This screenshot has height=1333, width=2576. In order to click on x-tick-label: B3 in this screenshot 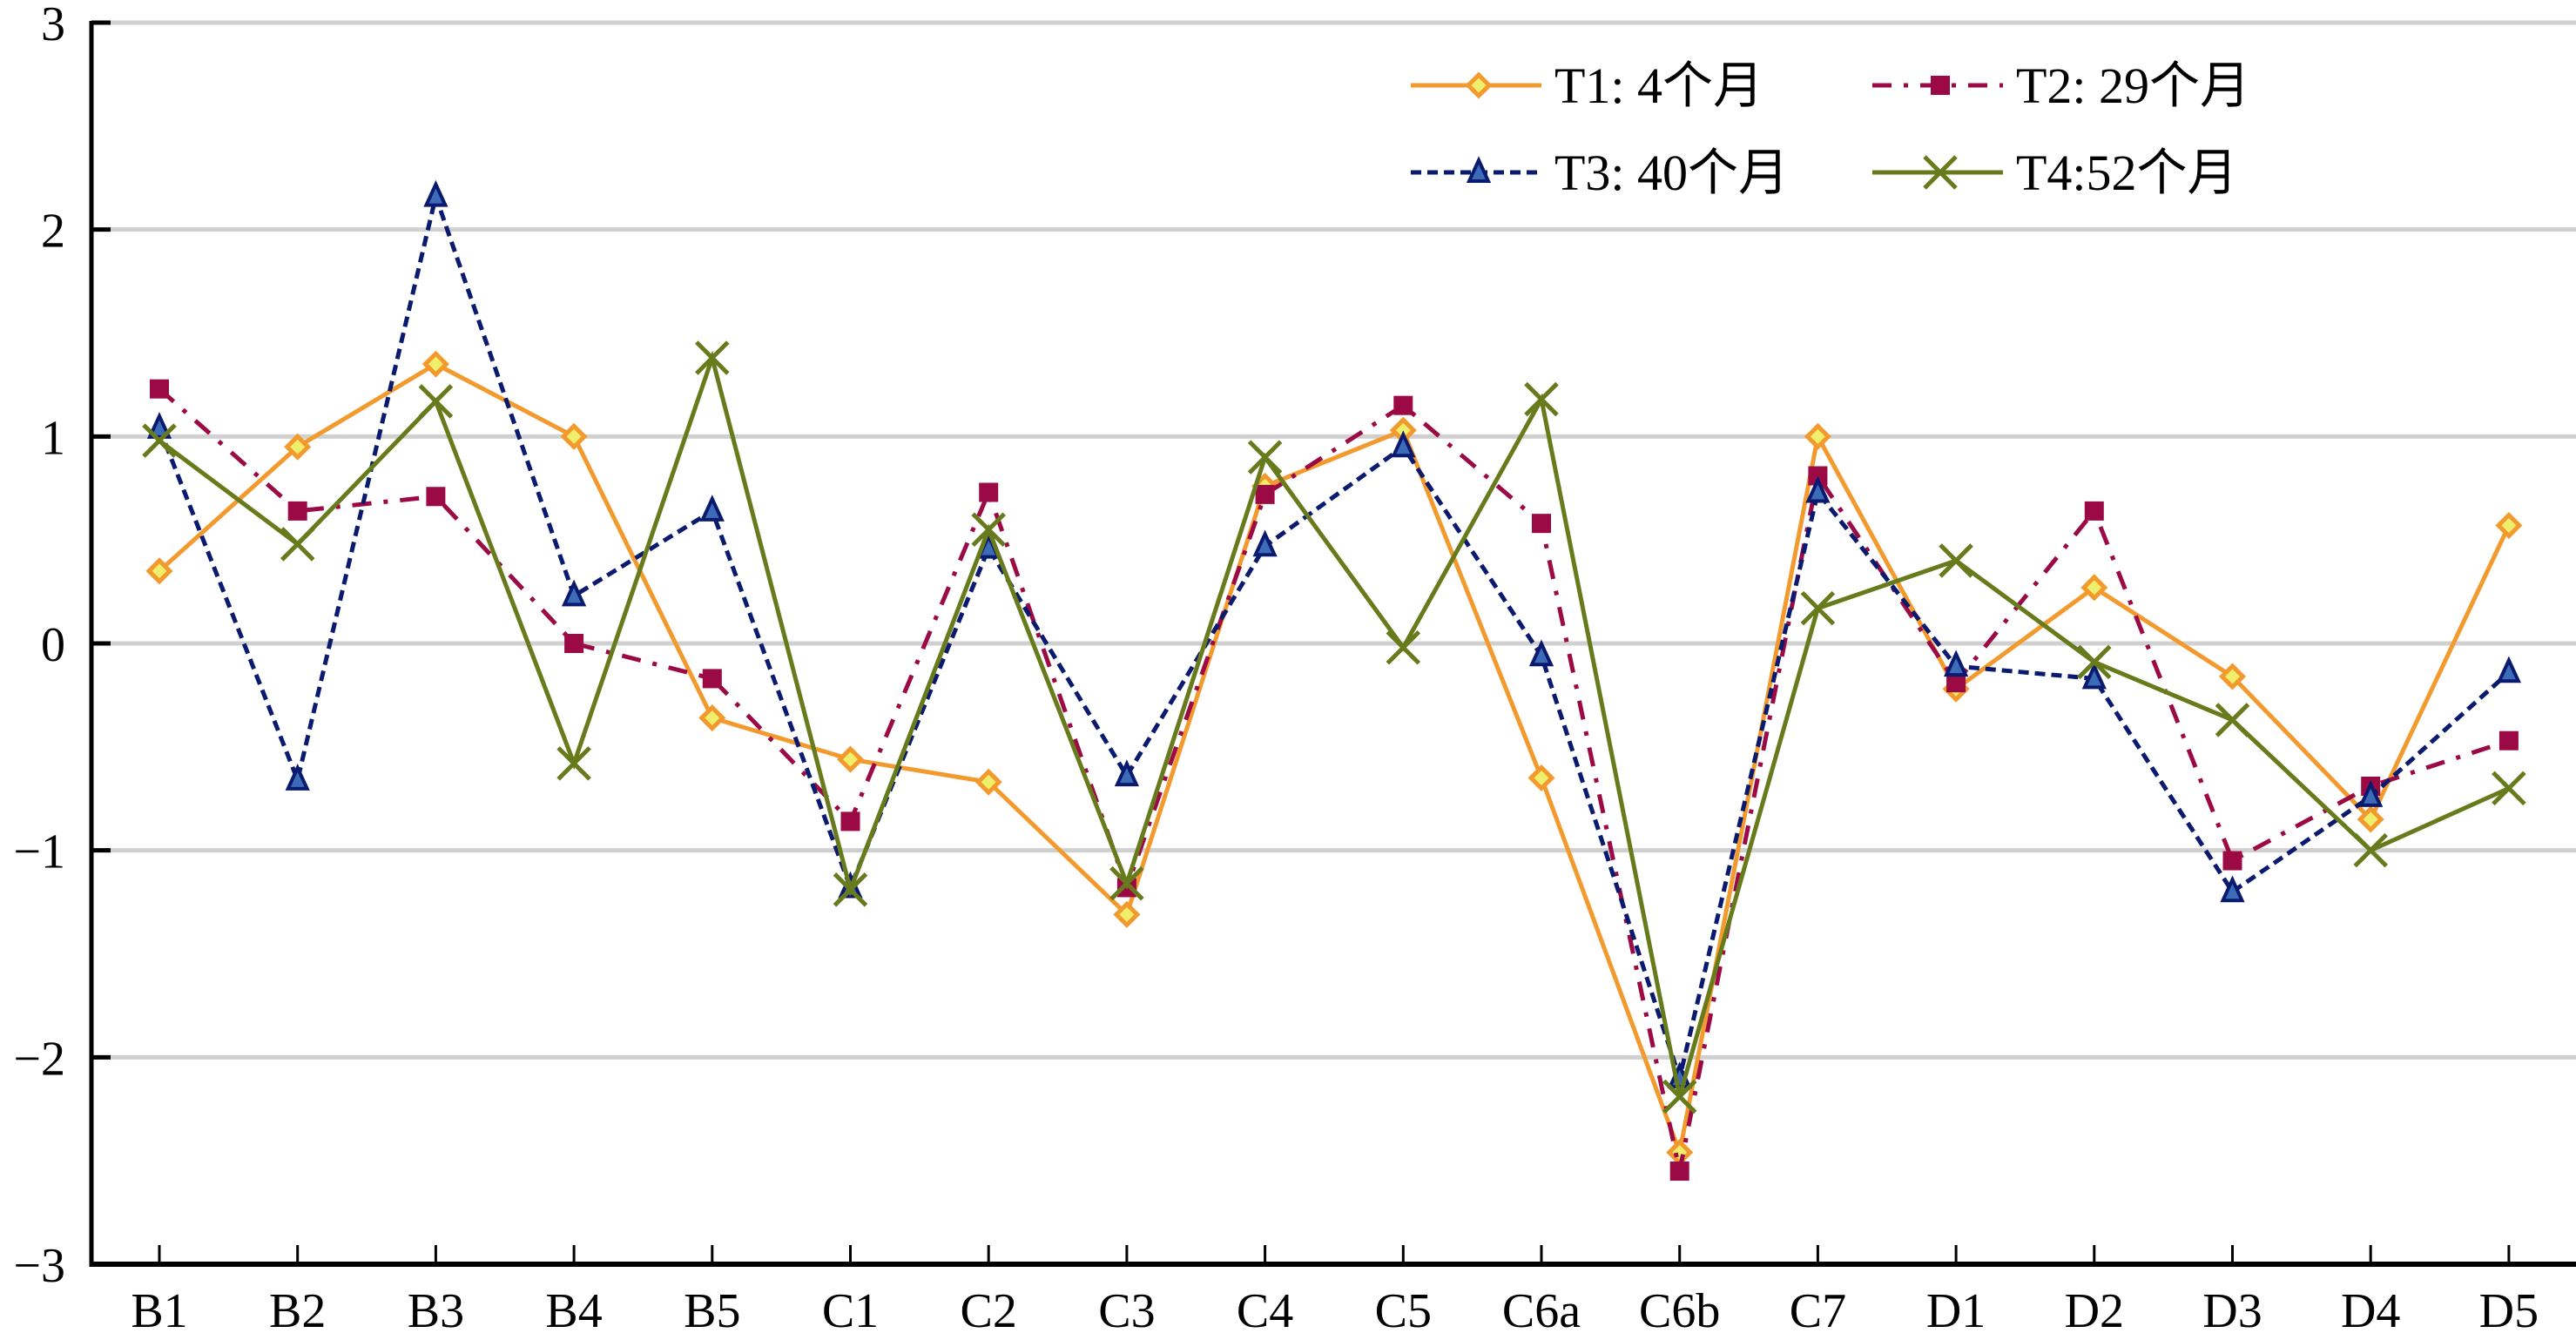, I will do `click(436, 1308)`.